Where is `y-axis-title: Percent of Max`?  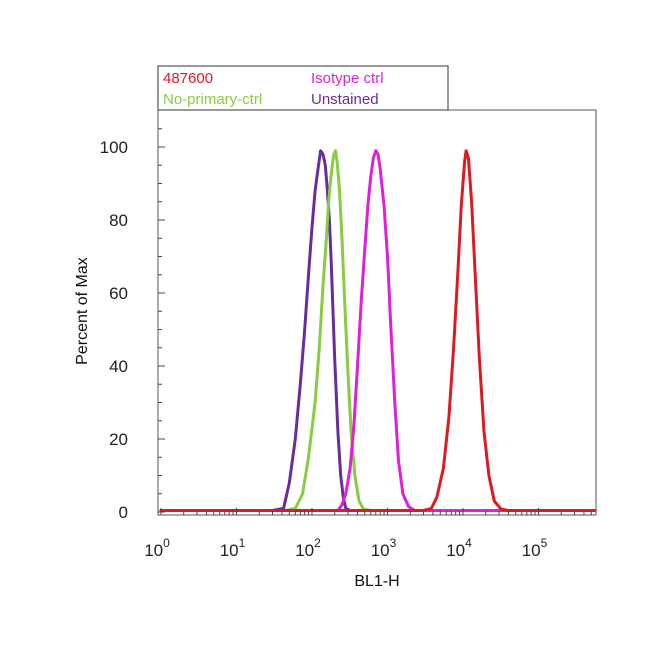 y-axis-title: Percent of Max is located at coordinates (82, 311).